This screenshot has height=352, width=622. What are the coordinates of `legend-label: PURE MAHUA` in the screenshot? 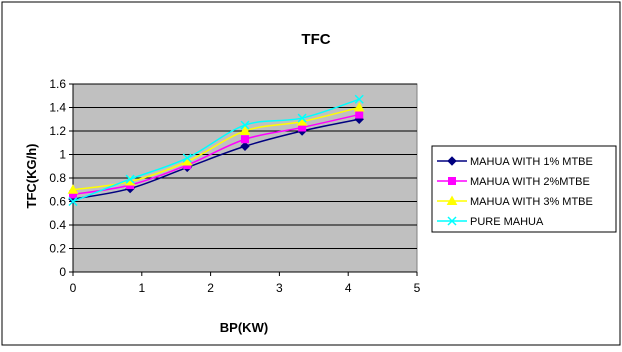 It's located at (507, 222).